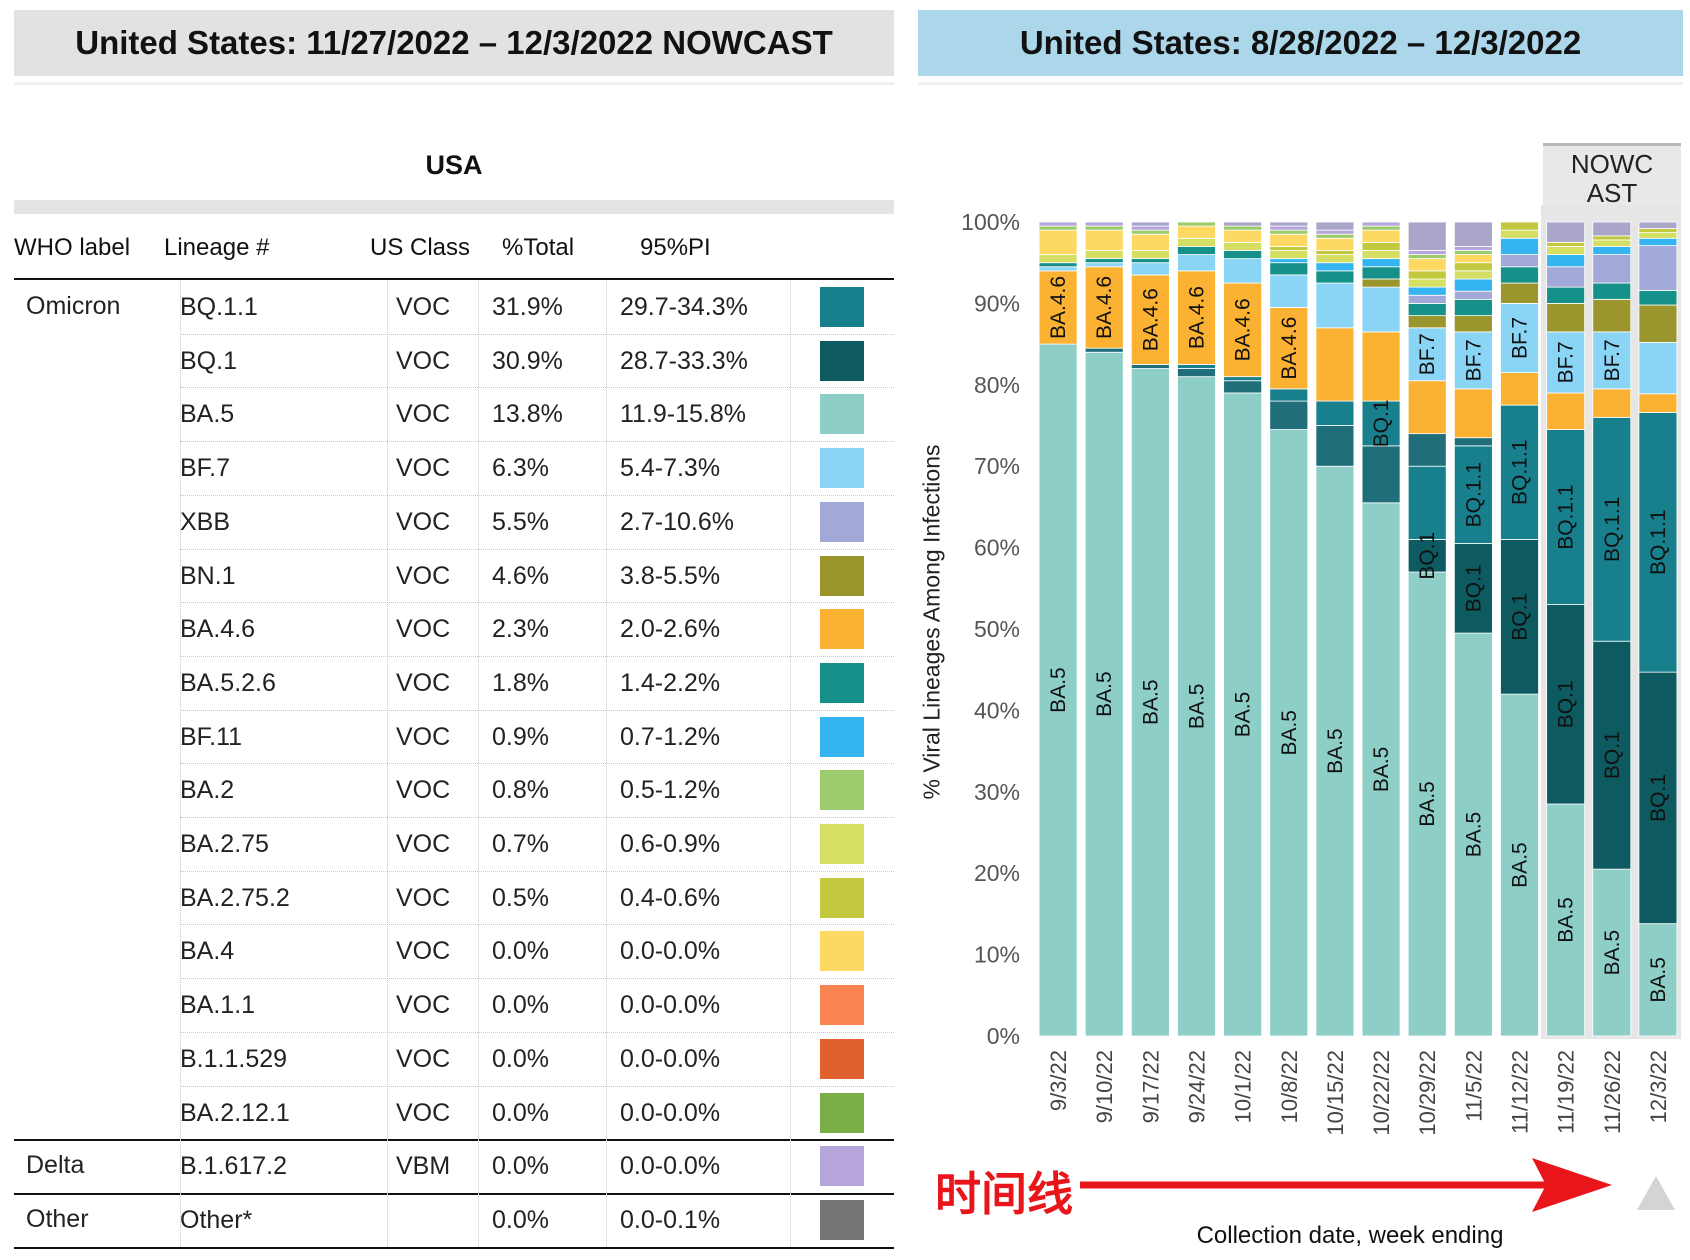  Describe the element at coordinates (1003, 1036) in the screenshot. I see `y-tick-label: 0%` at that location.